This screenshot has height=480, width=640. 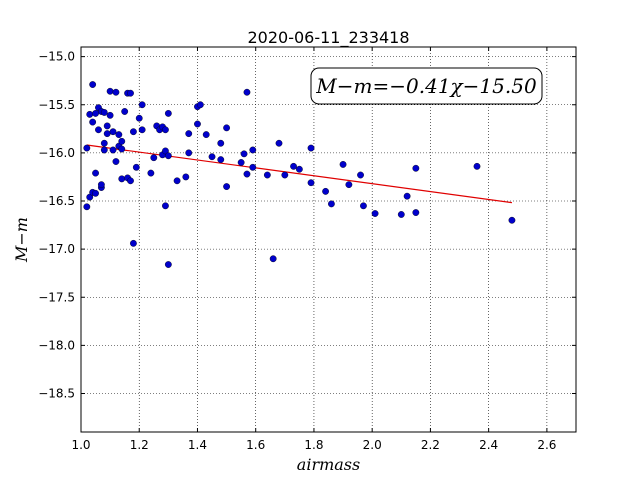 What do you see at coordinates (328, 464) in the screenshot?
I see `x-axis-label: airmass` at bounding box center [328, 464].